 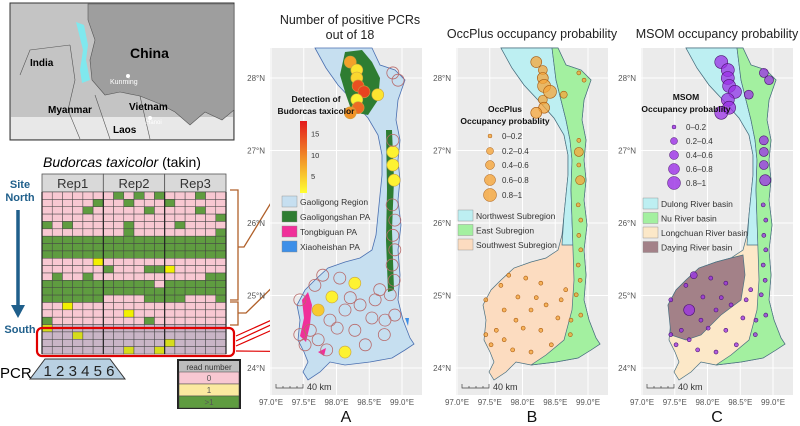 I want to click on lon-tick-label: 97.0°E, so click(x=457, y=402).